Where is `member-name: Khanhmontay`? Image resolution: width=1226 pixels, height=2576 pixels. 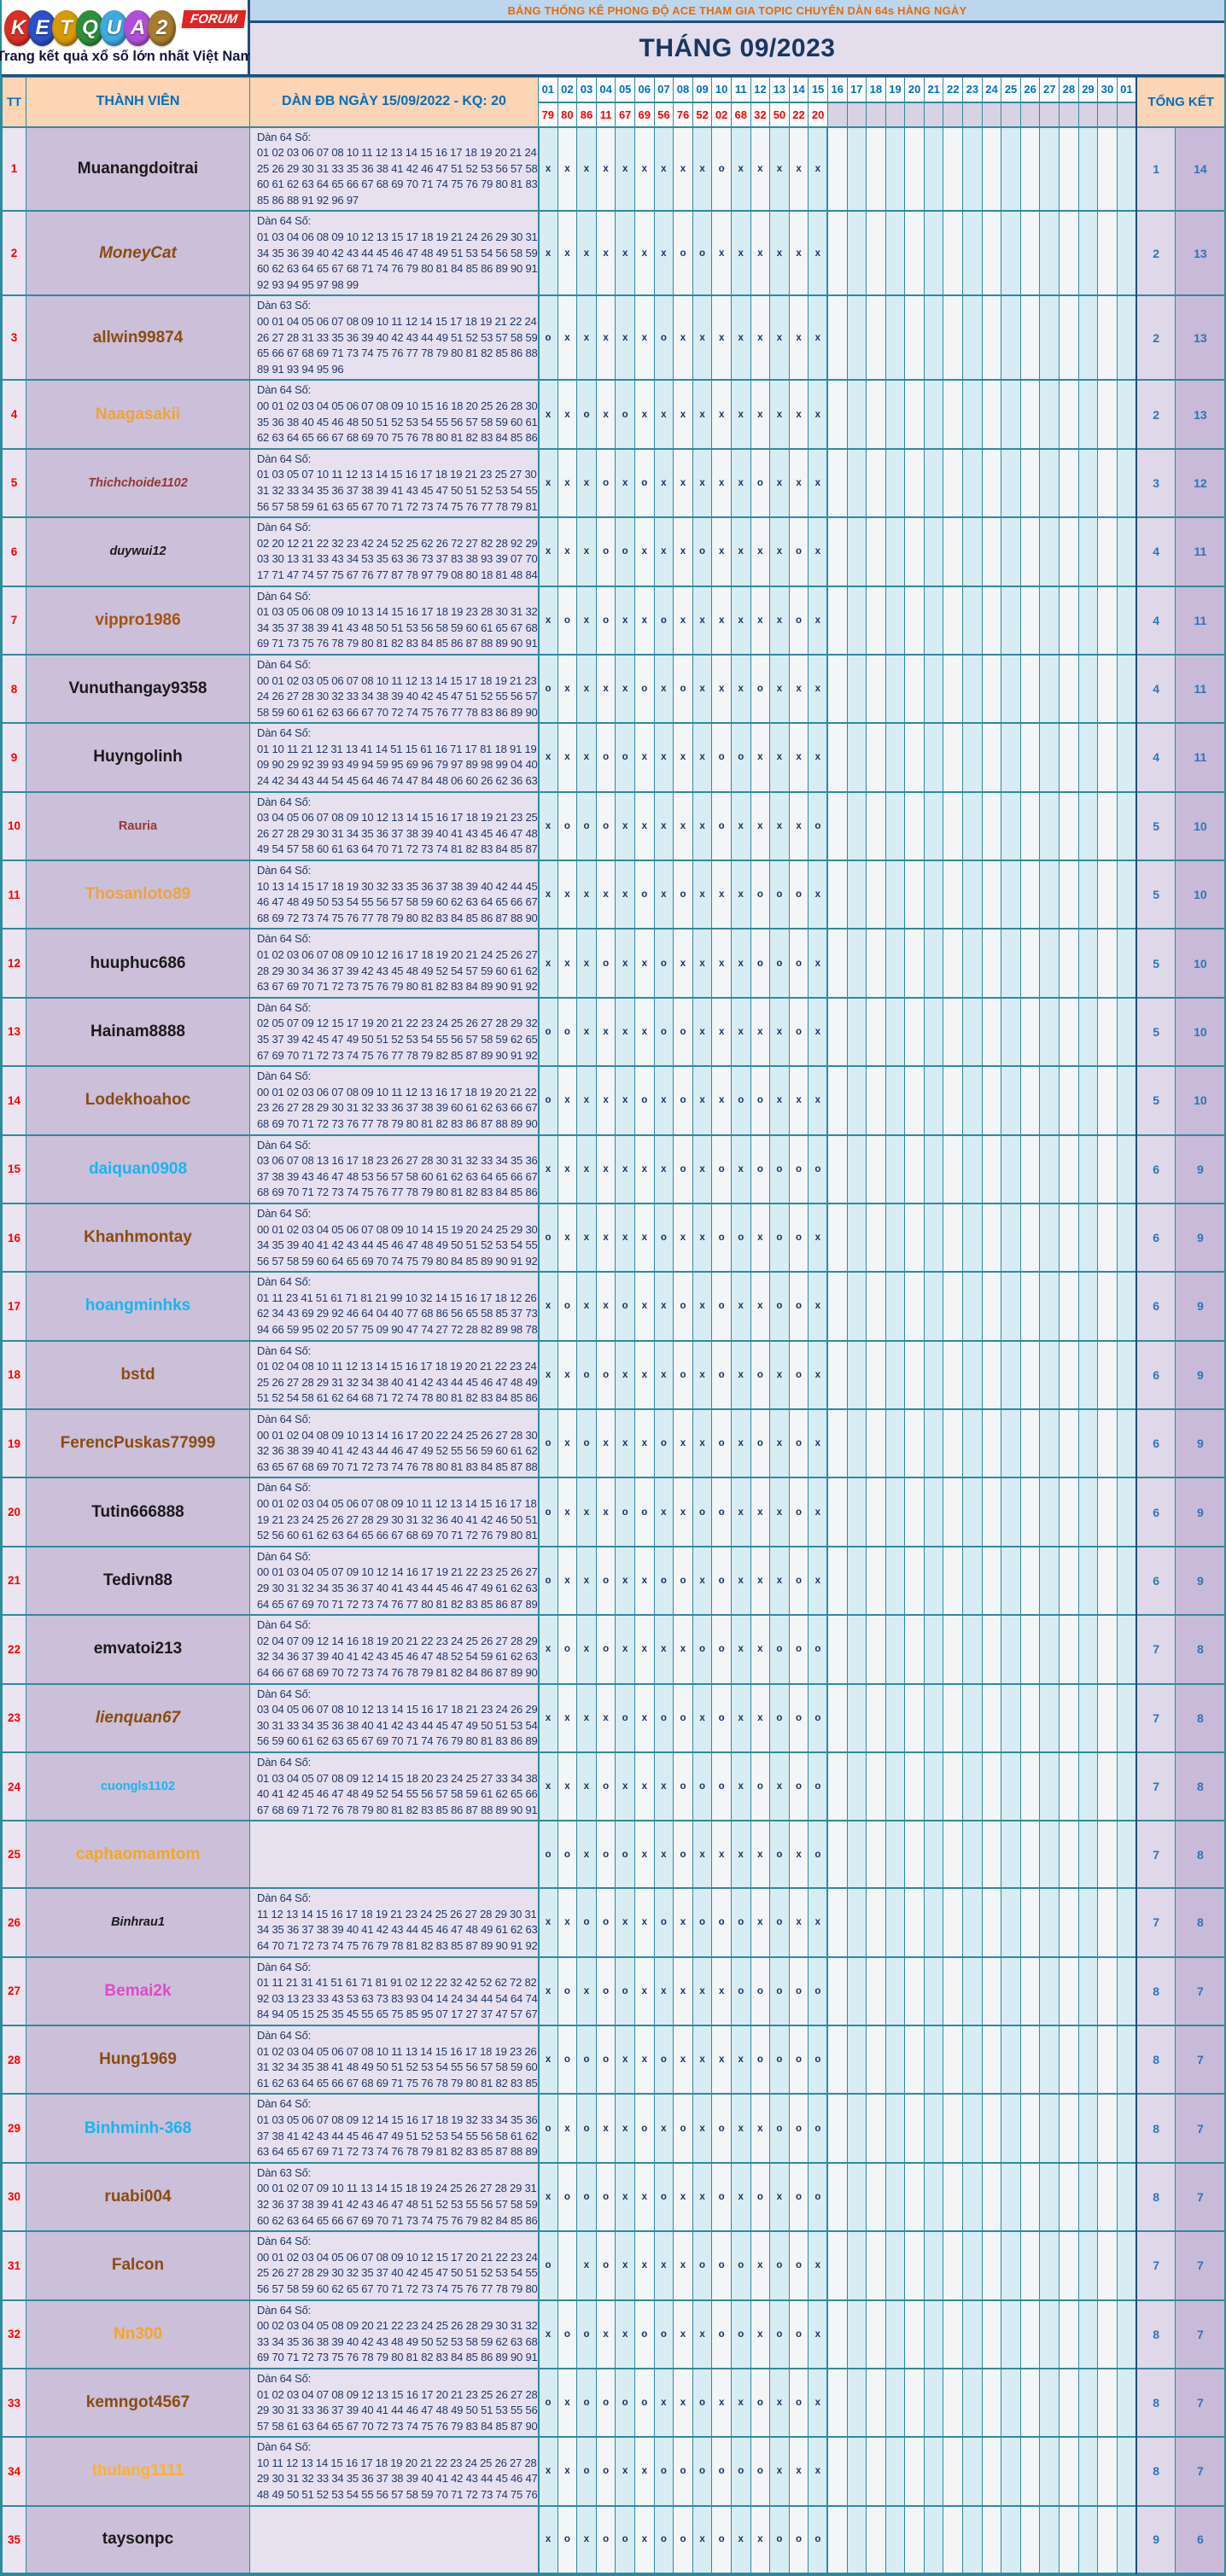
member-name: Khanhmontay is located at coordinates (138, 1237).